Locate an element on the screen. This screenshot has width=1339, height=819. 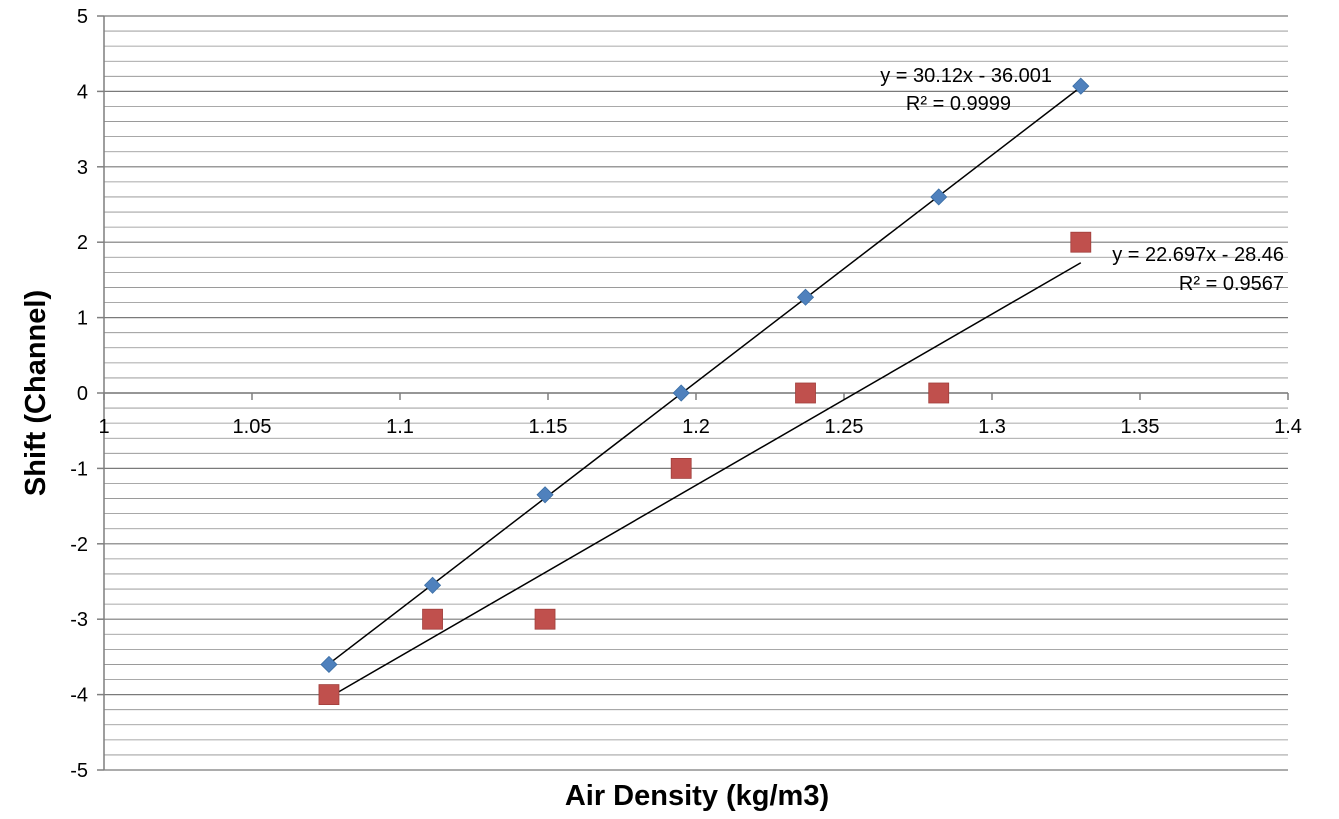
y-tick-label: -4 is located at coordinates (79, 696).